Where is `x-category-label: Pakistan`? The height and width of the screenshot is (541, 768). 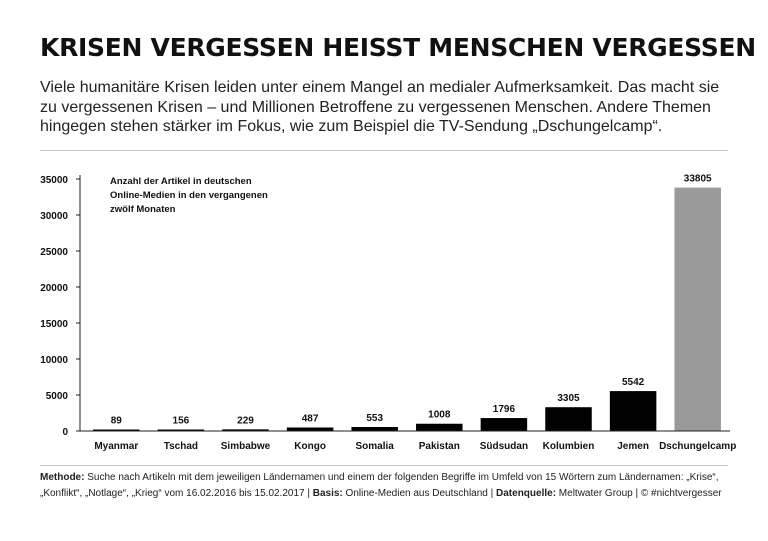 x-category-label: Pakistan is located at coordinates (439, 446).